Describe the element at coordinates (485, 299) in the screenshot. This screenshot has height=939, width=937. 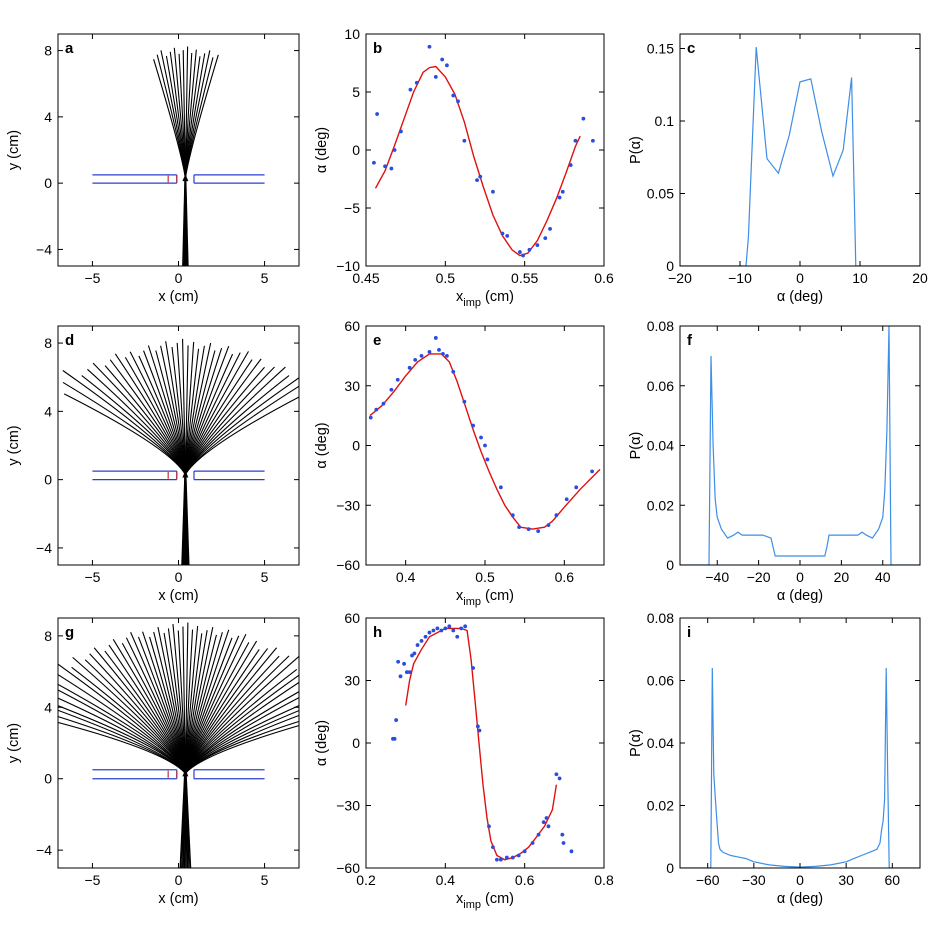
I see `x-axis-label: ximp (cm)` at that location.